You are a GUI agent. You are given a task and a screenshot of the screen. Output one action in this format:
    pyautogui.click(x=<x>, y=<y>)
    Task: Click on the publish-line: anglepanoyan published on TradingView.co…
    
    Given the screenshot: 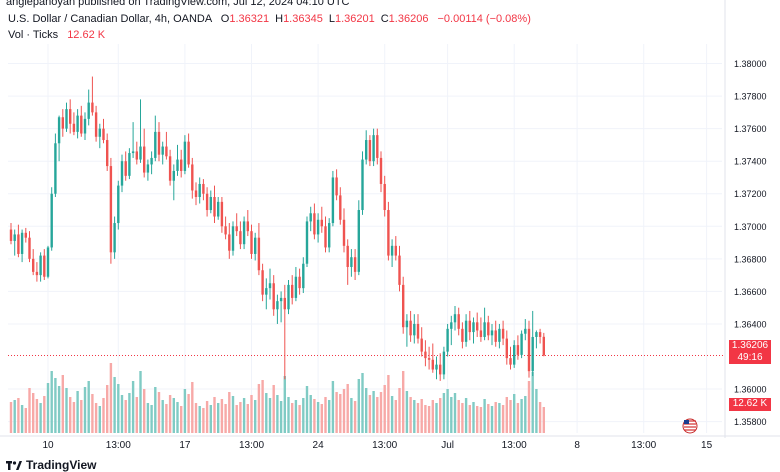 What is the action you would take?
    pyautogui.click(x=178, y=4)
    